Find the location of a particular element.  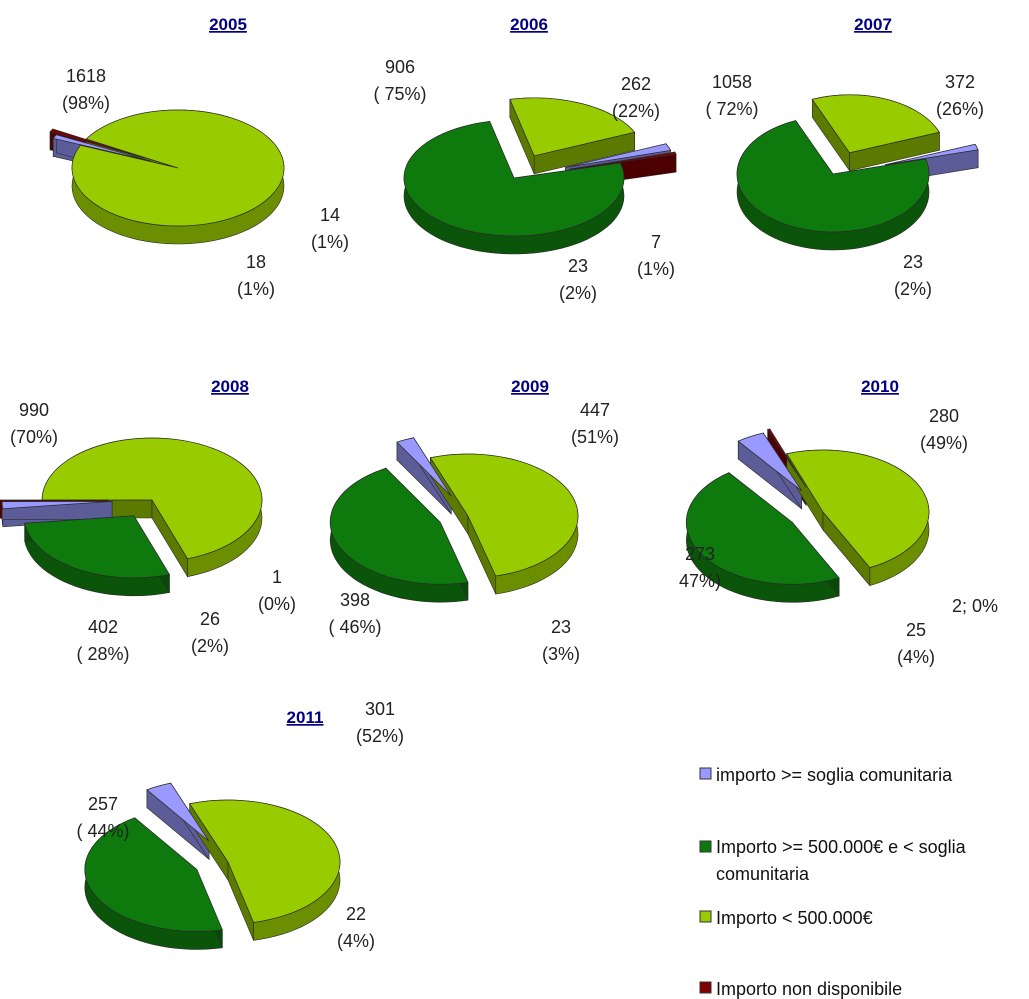

legend-swatch-importo-soglia is located at coordinates (705, 773).